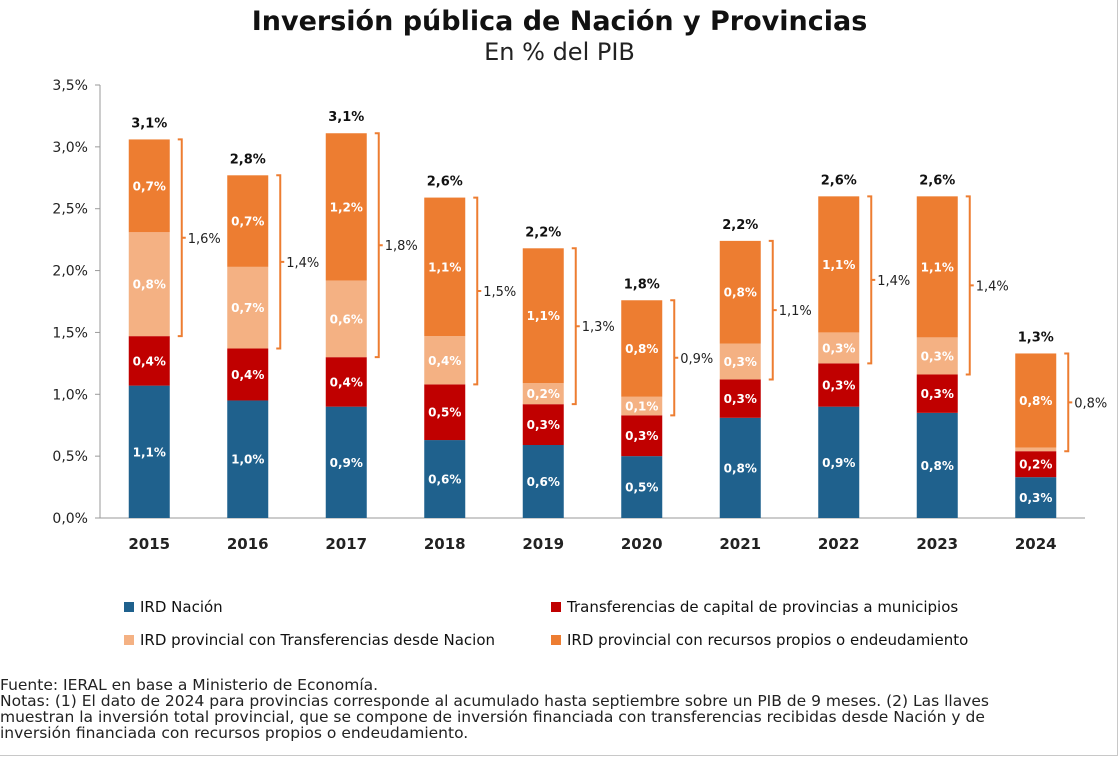 The width and height of the screenshot is (1119, 757). Describe the element at coordinates (543, 544) in the screenshot. I see `x-tick-label: 2019` at that location.